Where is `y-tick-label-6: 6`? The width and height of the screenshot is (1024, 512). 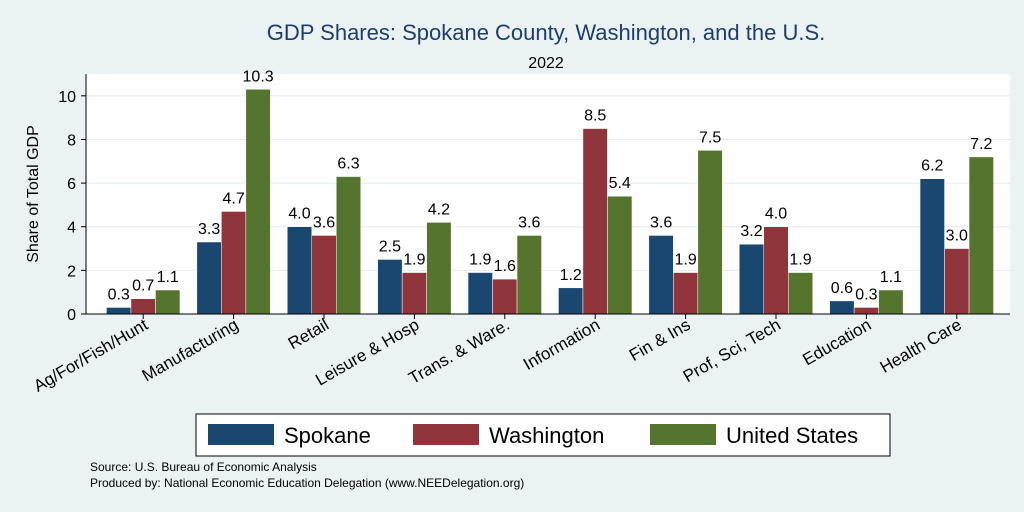
y-tick-label-6: 6 is located at coordinates (71, 184).